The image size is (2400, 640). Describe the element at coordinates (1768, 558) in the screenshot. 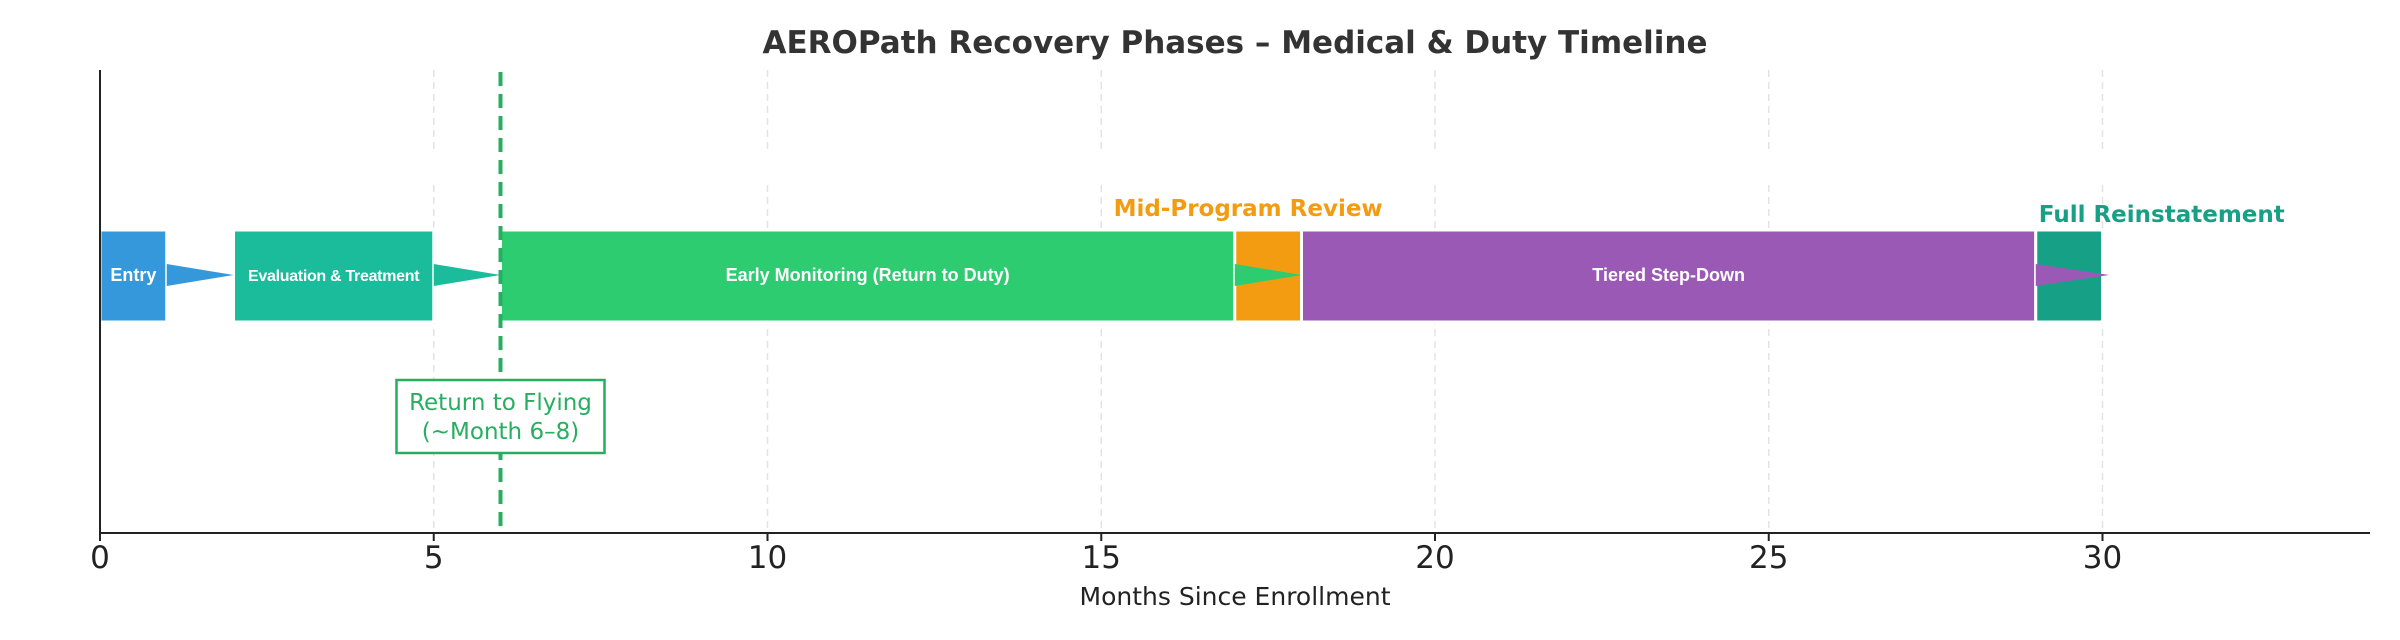

I see `x-tick-label: 25` at that location.